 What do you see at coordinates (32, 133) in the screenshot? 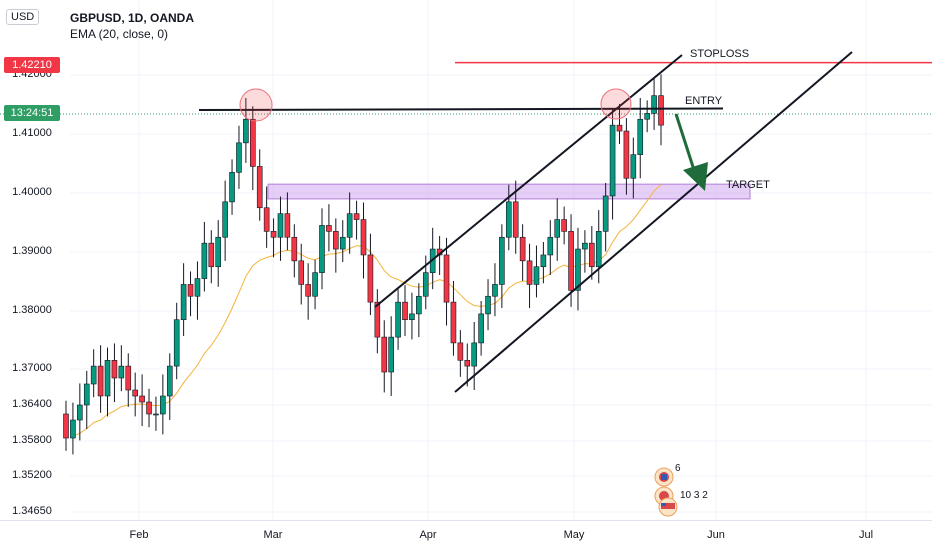
I see `price-tick-label: 1.41000` at bounding box center [32, 133].